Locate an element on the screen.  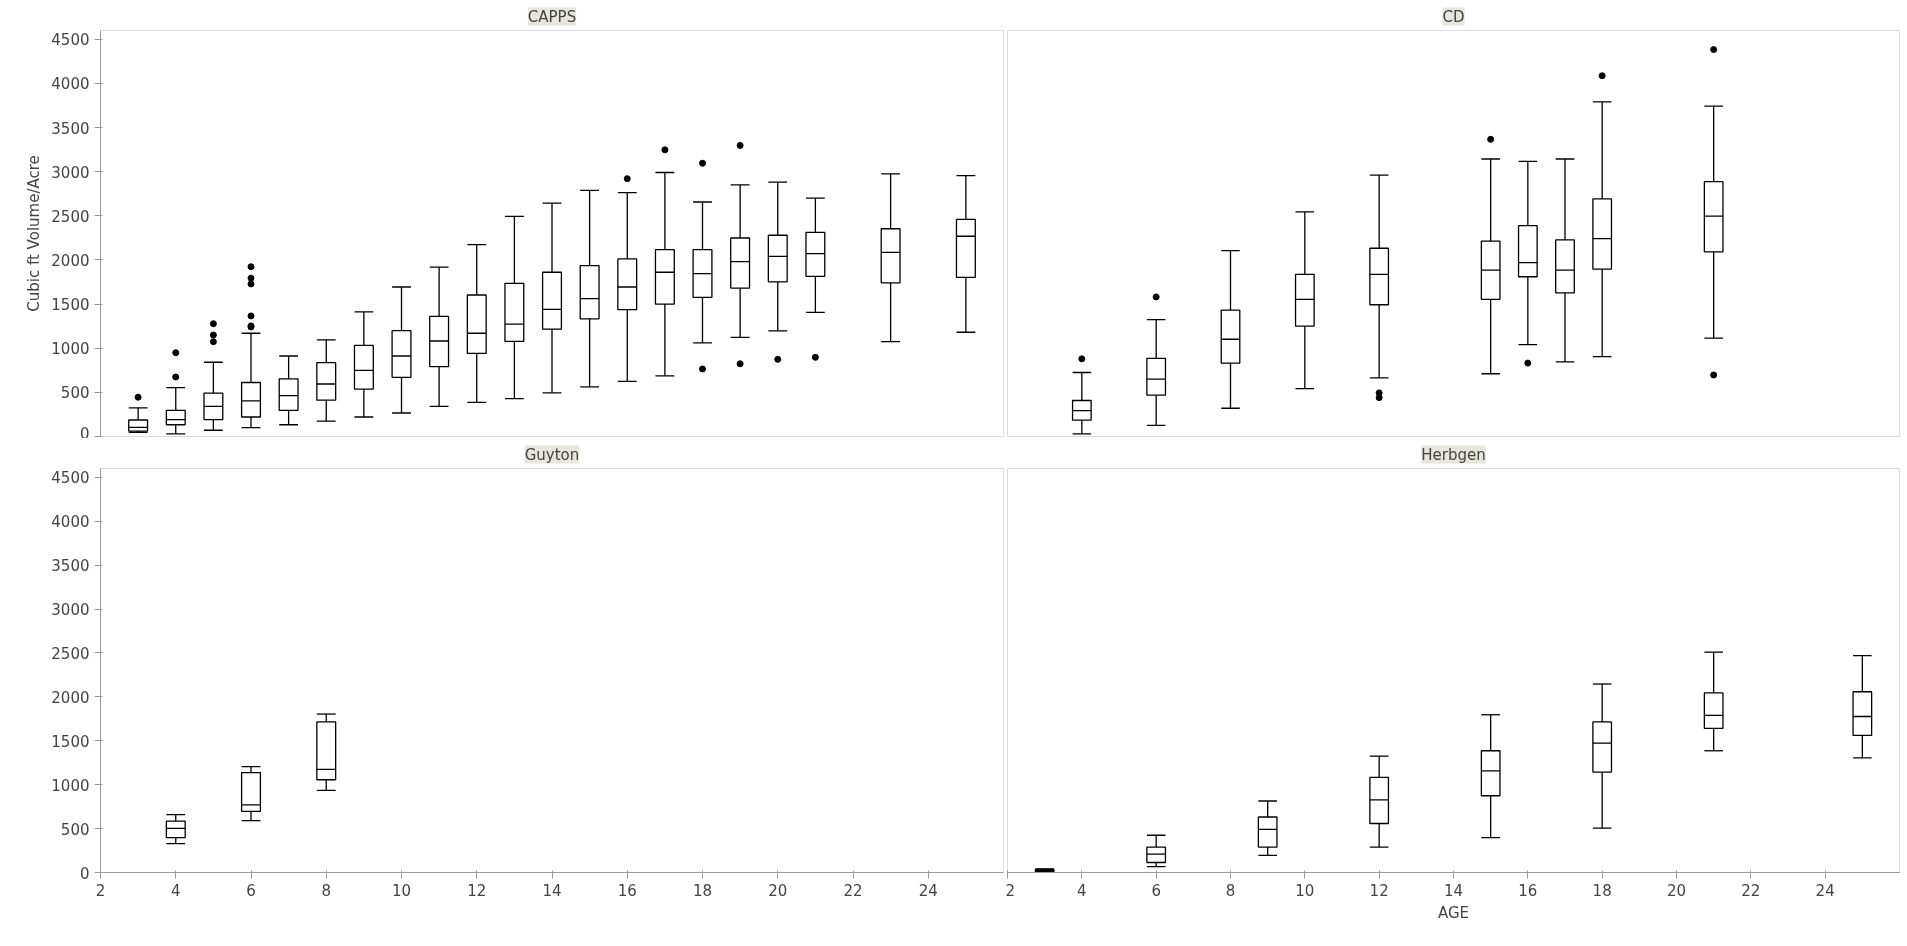
chart-title: Guyton is located at coordinates (552, 454).